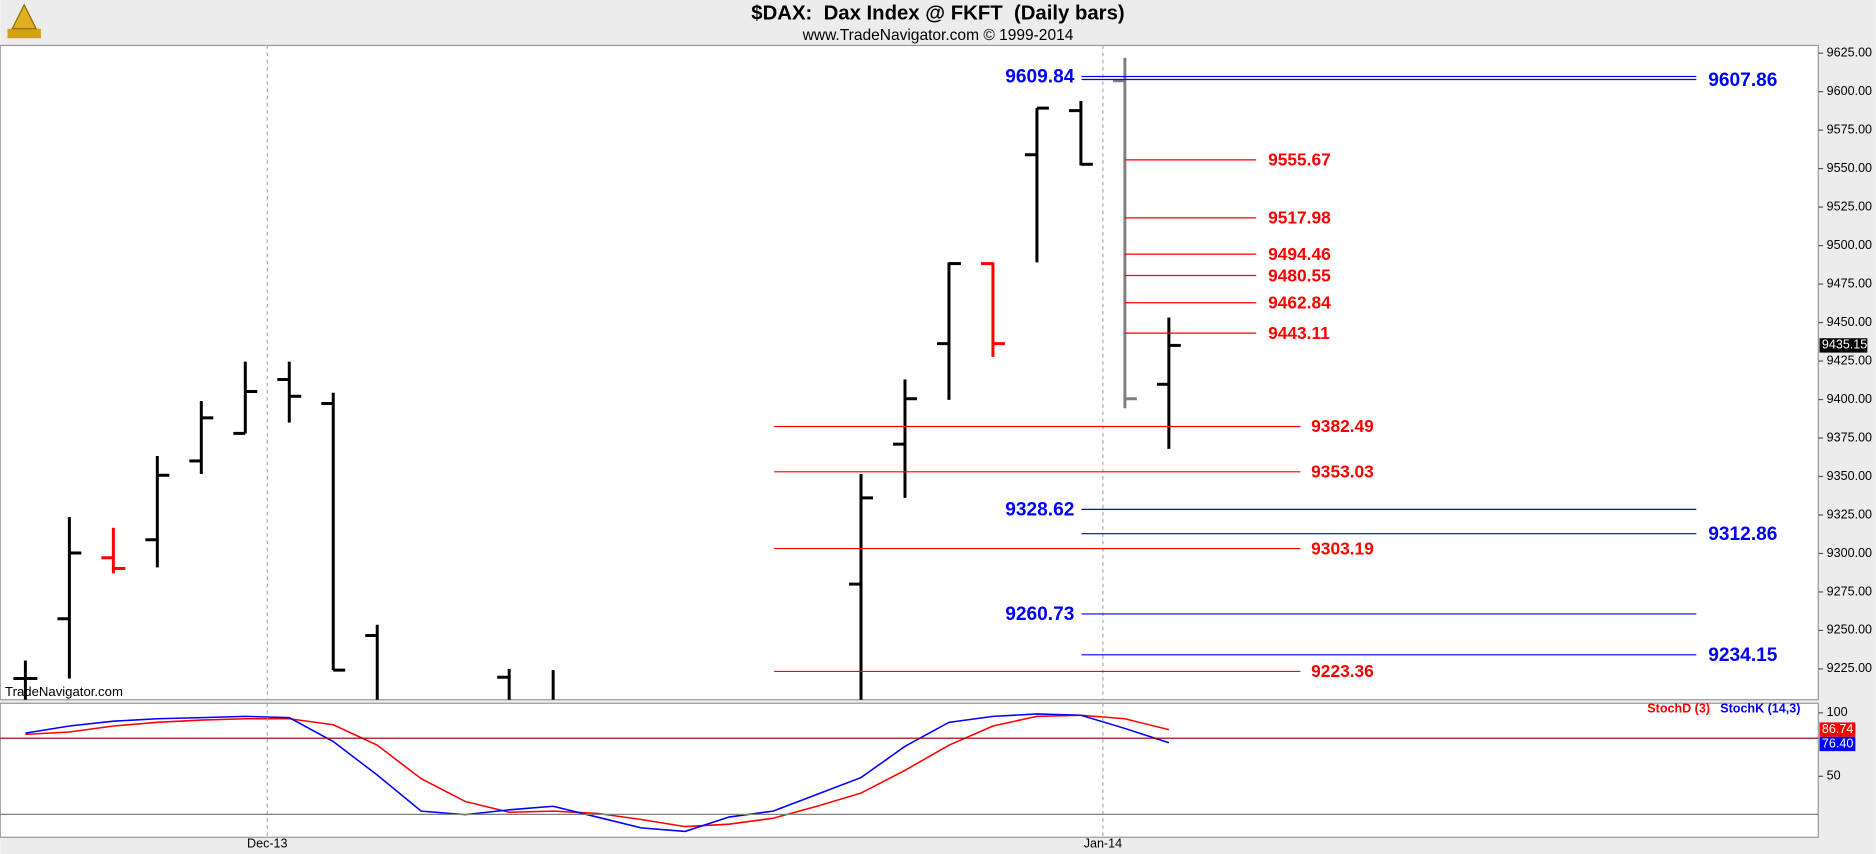 Image resolution: width=1876 pixels, height=854 pixels. Describe the element at coordinates (1342, 548) in the screenshot. I see `level-label: 9303.19` at that location.